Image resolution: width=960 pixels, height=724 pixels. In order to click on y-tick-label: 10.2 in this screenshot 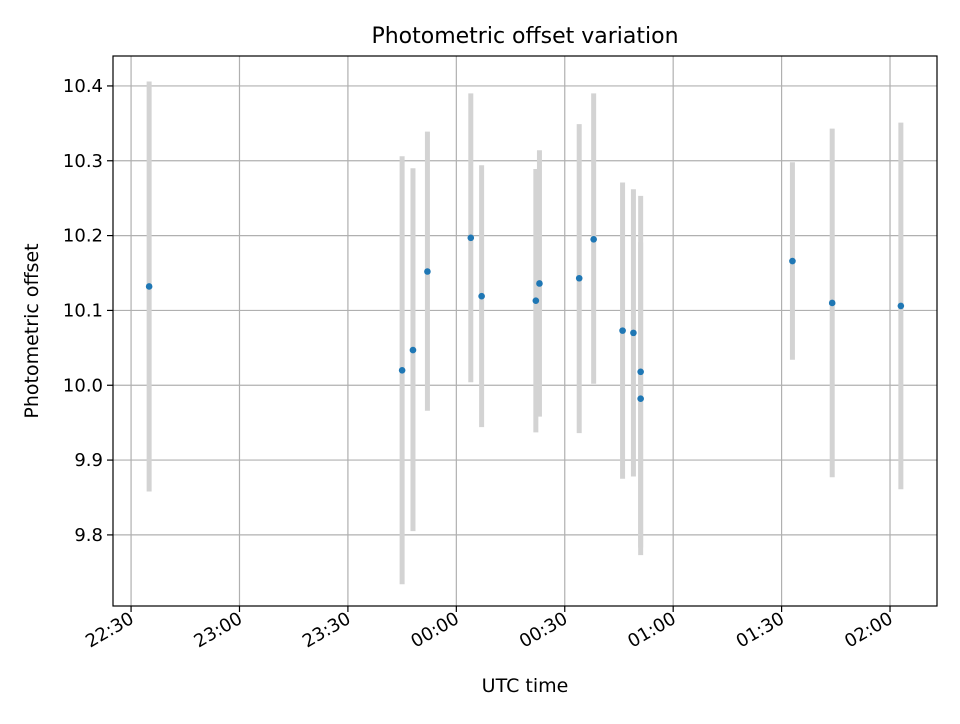, I will do `click(83, 236)`.